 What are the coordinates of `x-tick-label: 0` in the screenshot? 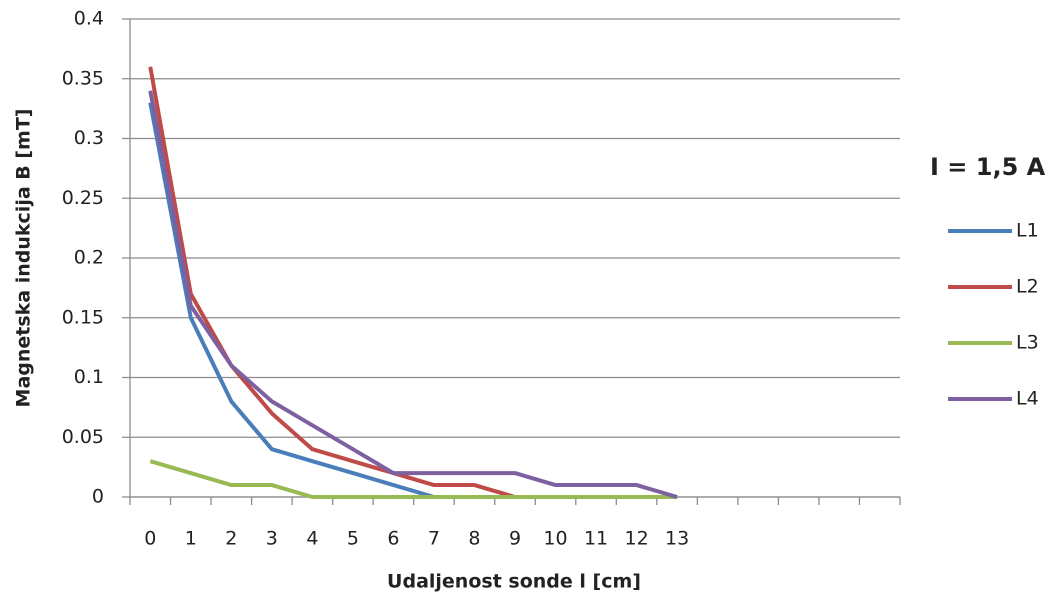 It's located at (150, 539).